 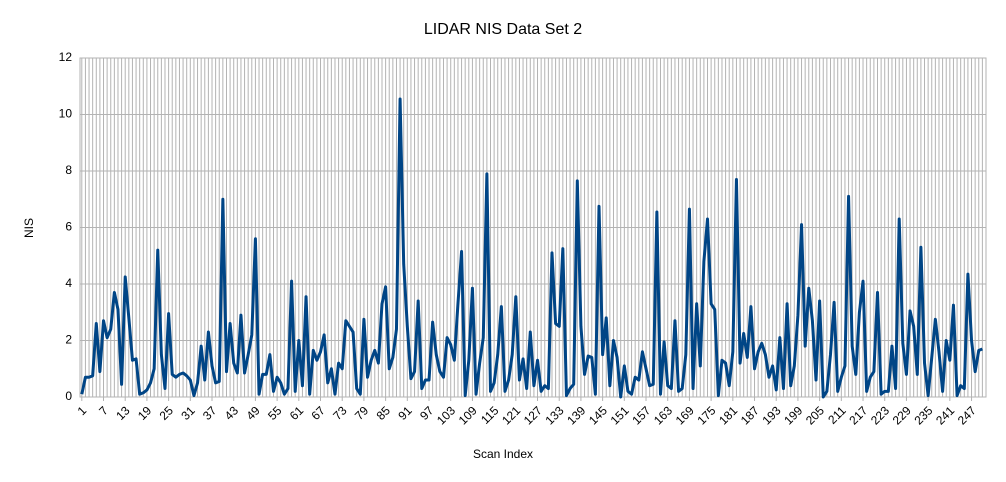 I want to click on y-tick-label: 12, so click(x=66, y=57).